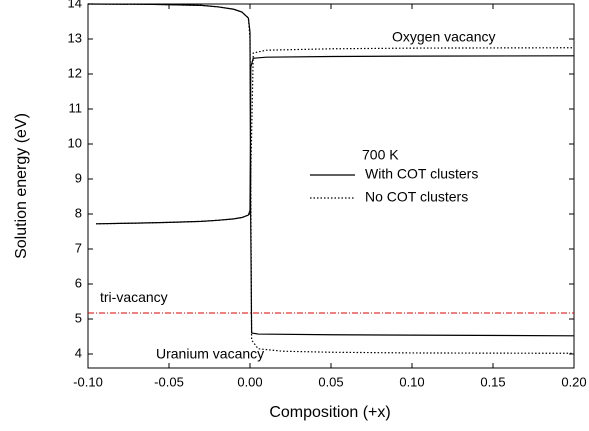  Describe the element at coordinates (78, 177) in the screenshot. I see `y-tick-label: 9` at that location.